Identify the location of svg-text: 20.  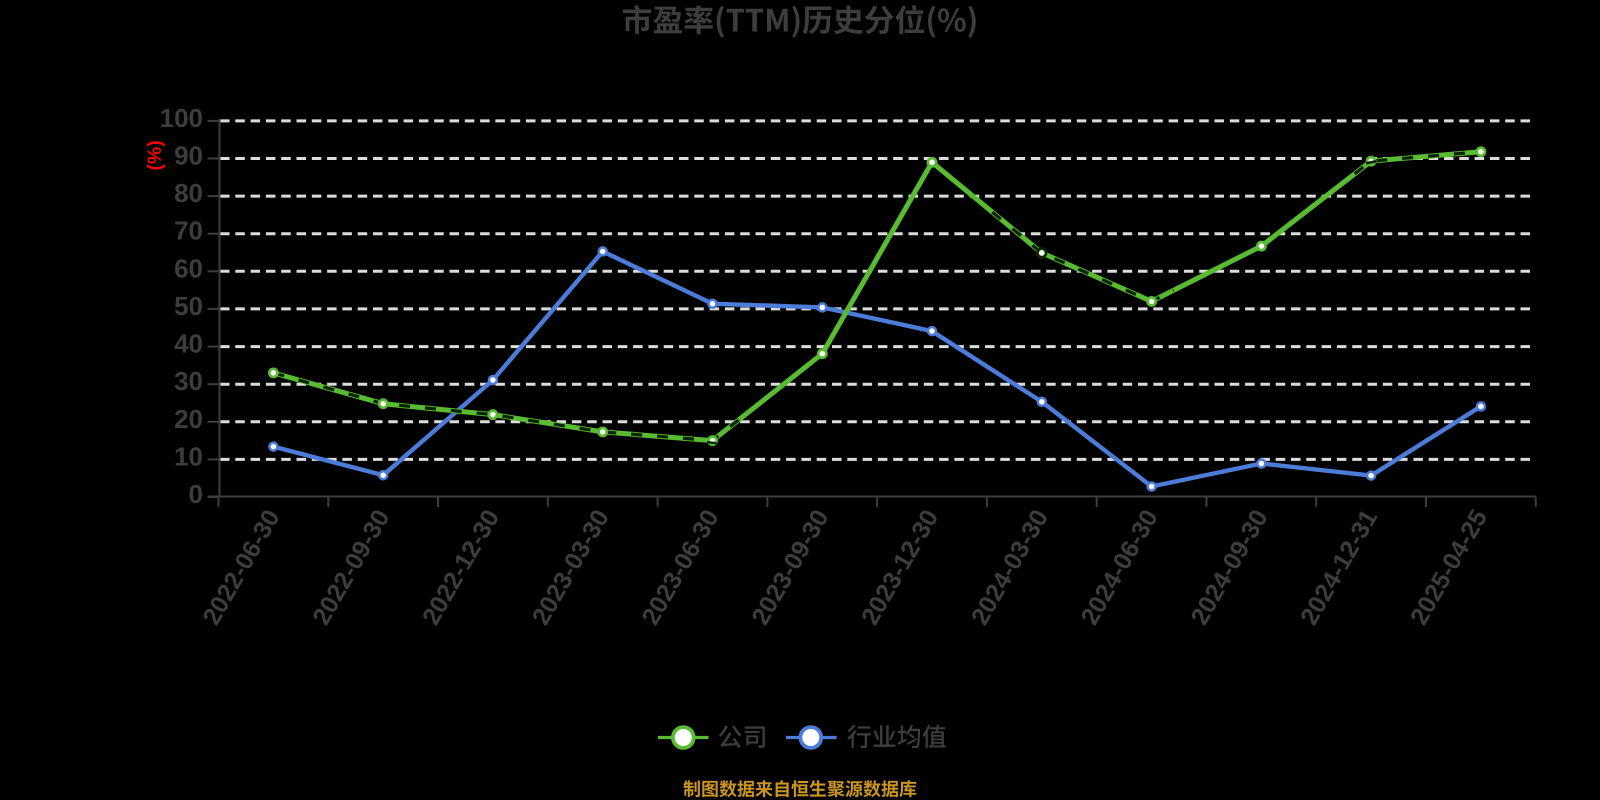
(188, 419).